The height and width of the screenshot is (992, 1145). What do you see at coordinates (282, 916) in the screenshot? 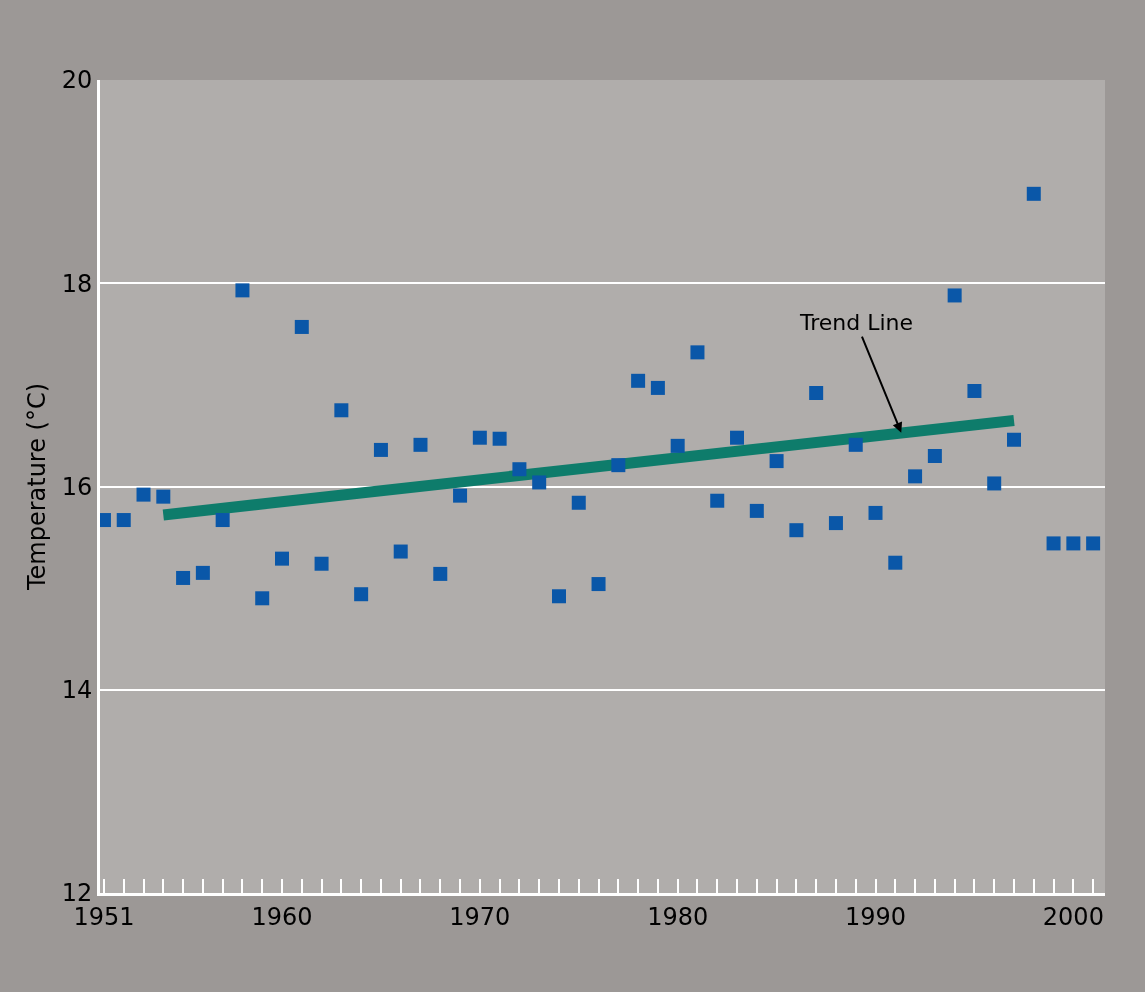
I see `x-tick-label: 1960` at bounding box center [282, 916].